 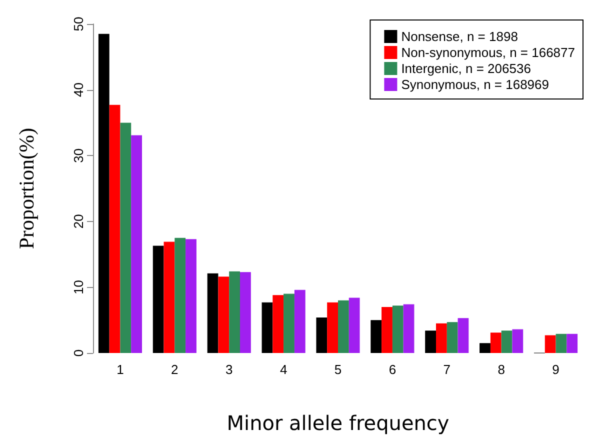 I want to click on x-tick-label: 7, so click(x=447, y=369).